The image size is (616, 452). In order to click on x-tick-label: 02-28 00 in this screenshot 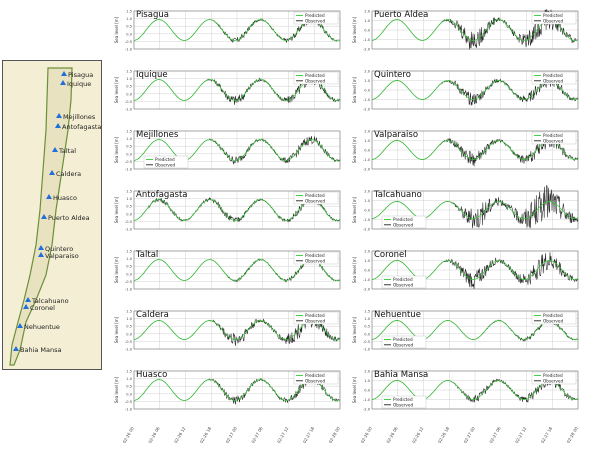, I will do `click(335, 435)`.